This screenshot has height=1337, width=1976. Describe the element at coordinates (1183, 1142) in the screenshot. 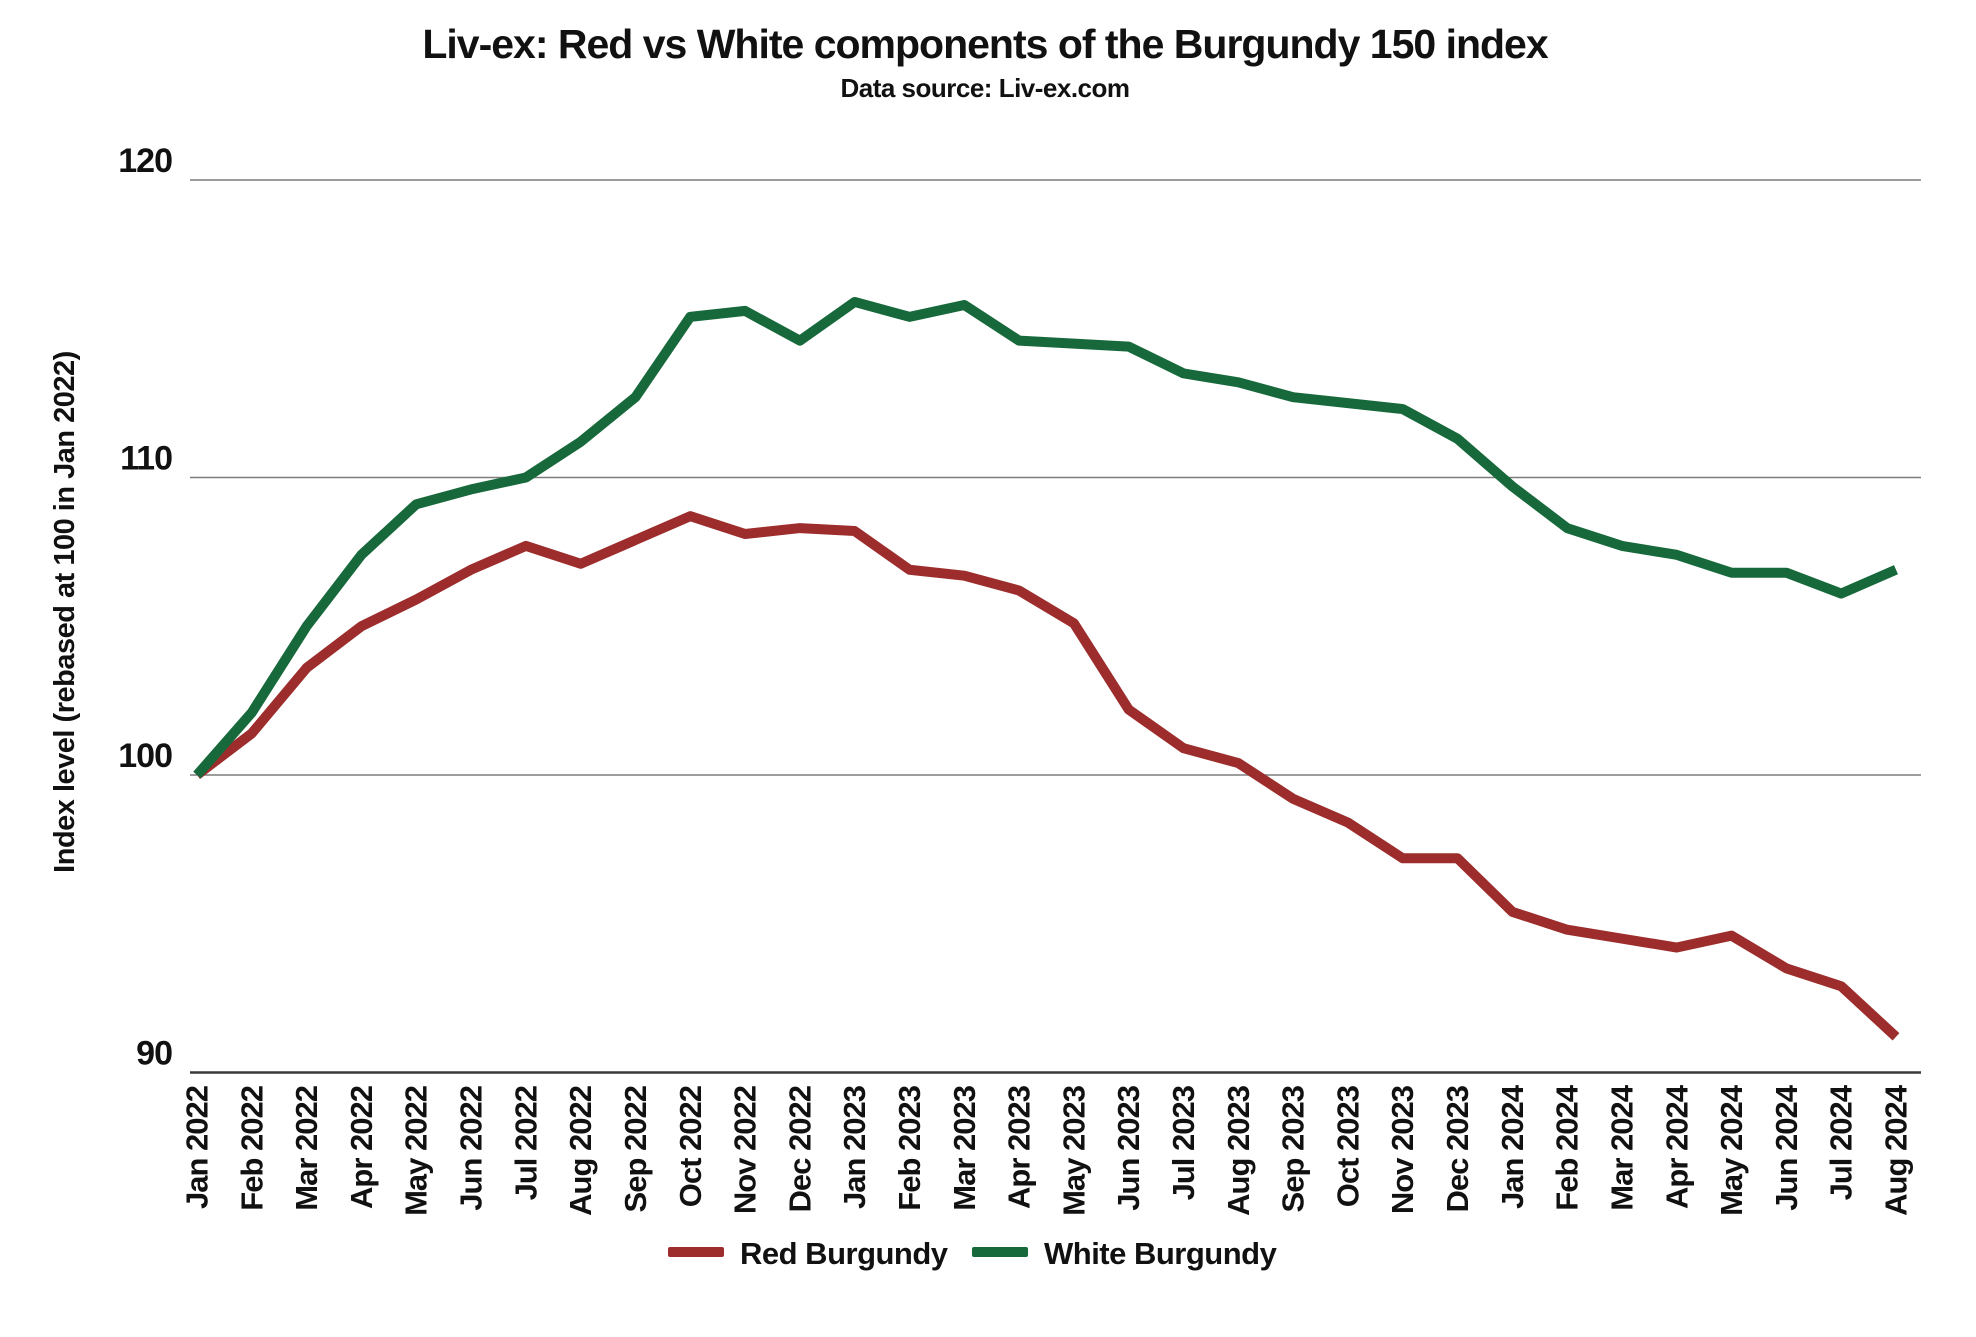

I see `x-tick-label-jul-2023: Jul 2023` at that location.